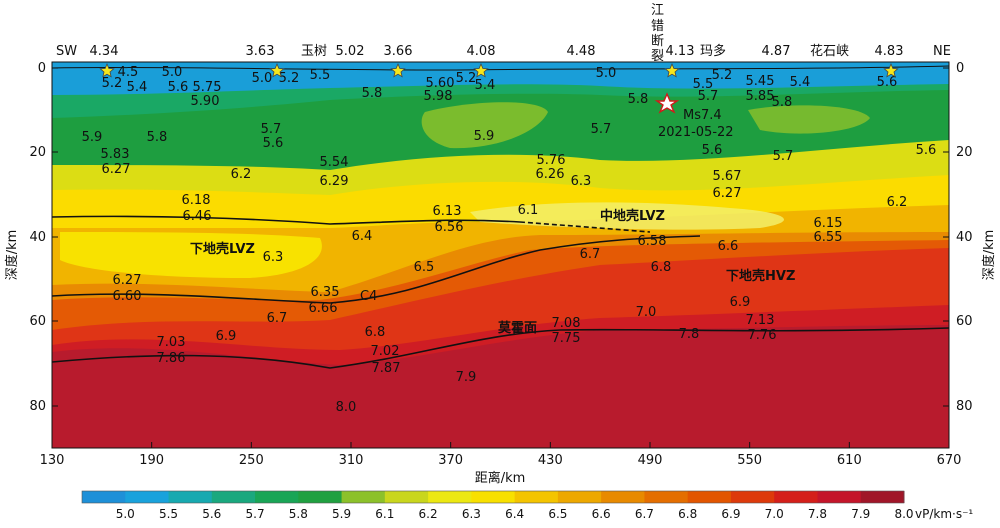 The height and width of the screenshot is (528, 1000). I want to click on velocity-value-label: 5.85, so click(760, 96).